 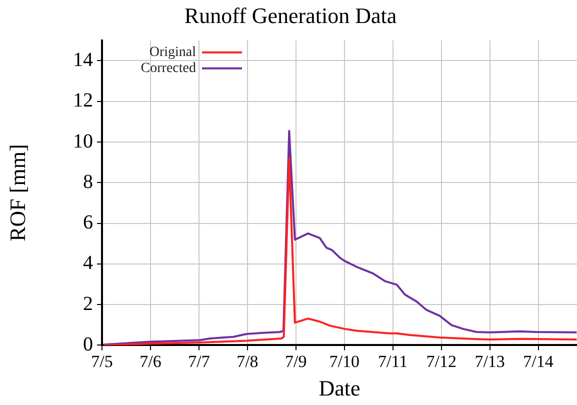 I want to click on x-tick-label: 7/5, so click(x=102, y=361).